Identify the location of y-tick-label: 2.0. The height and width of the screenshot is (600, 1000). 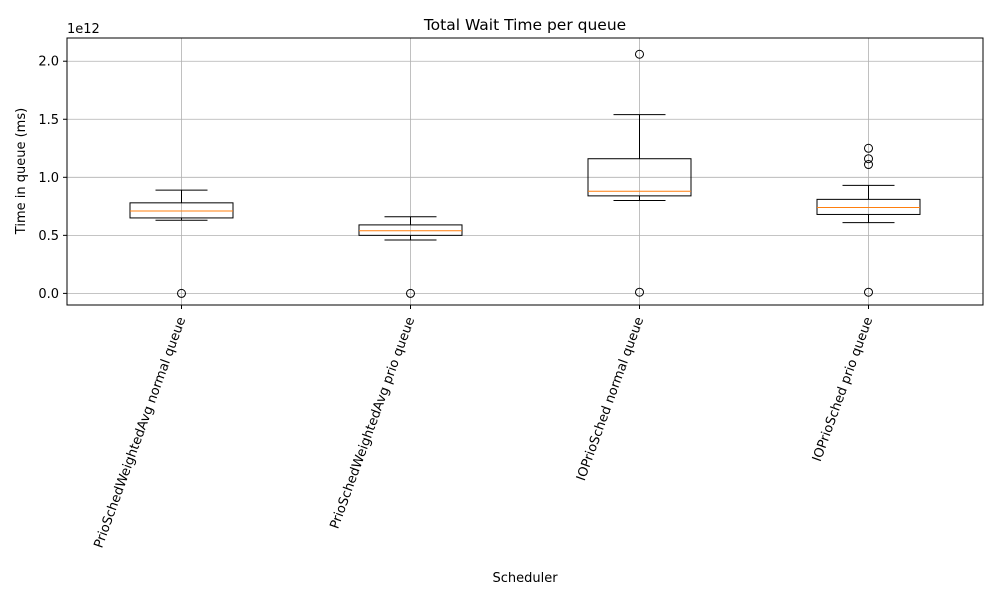
(48, 62).